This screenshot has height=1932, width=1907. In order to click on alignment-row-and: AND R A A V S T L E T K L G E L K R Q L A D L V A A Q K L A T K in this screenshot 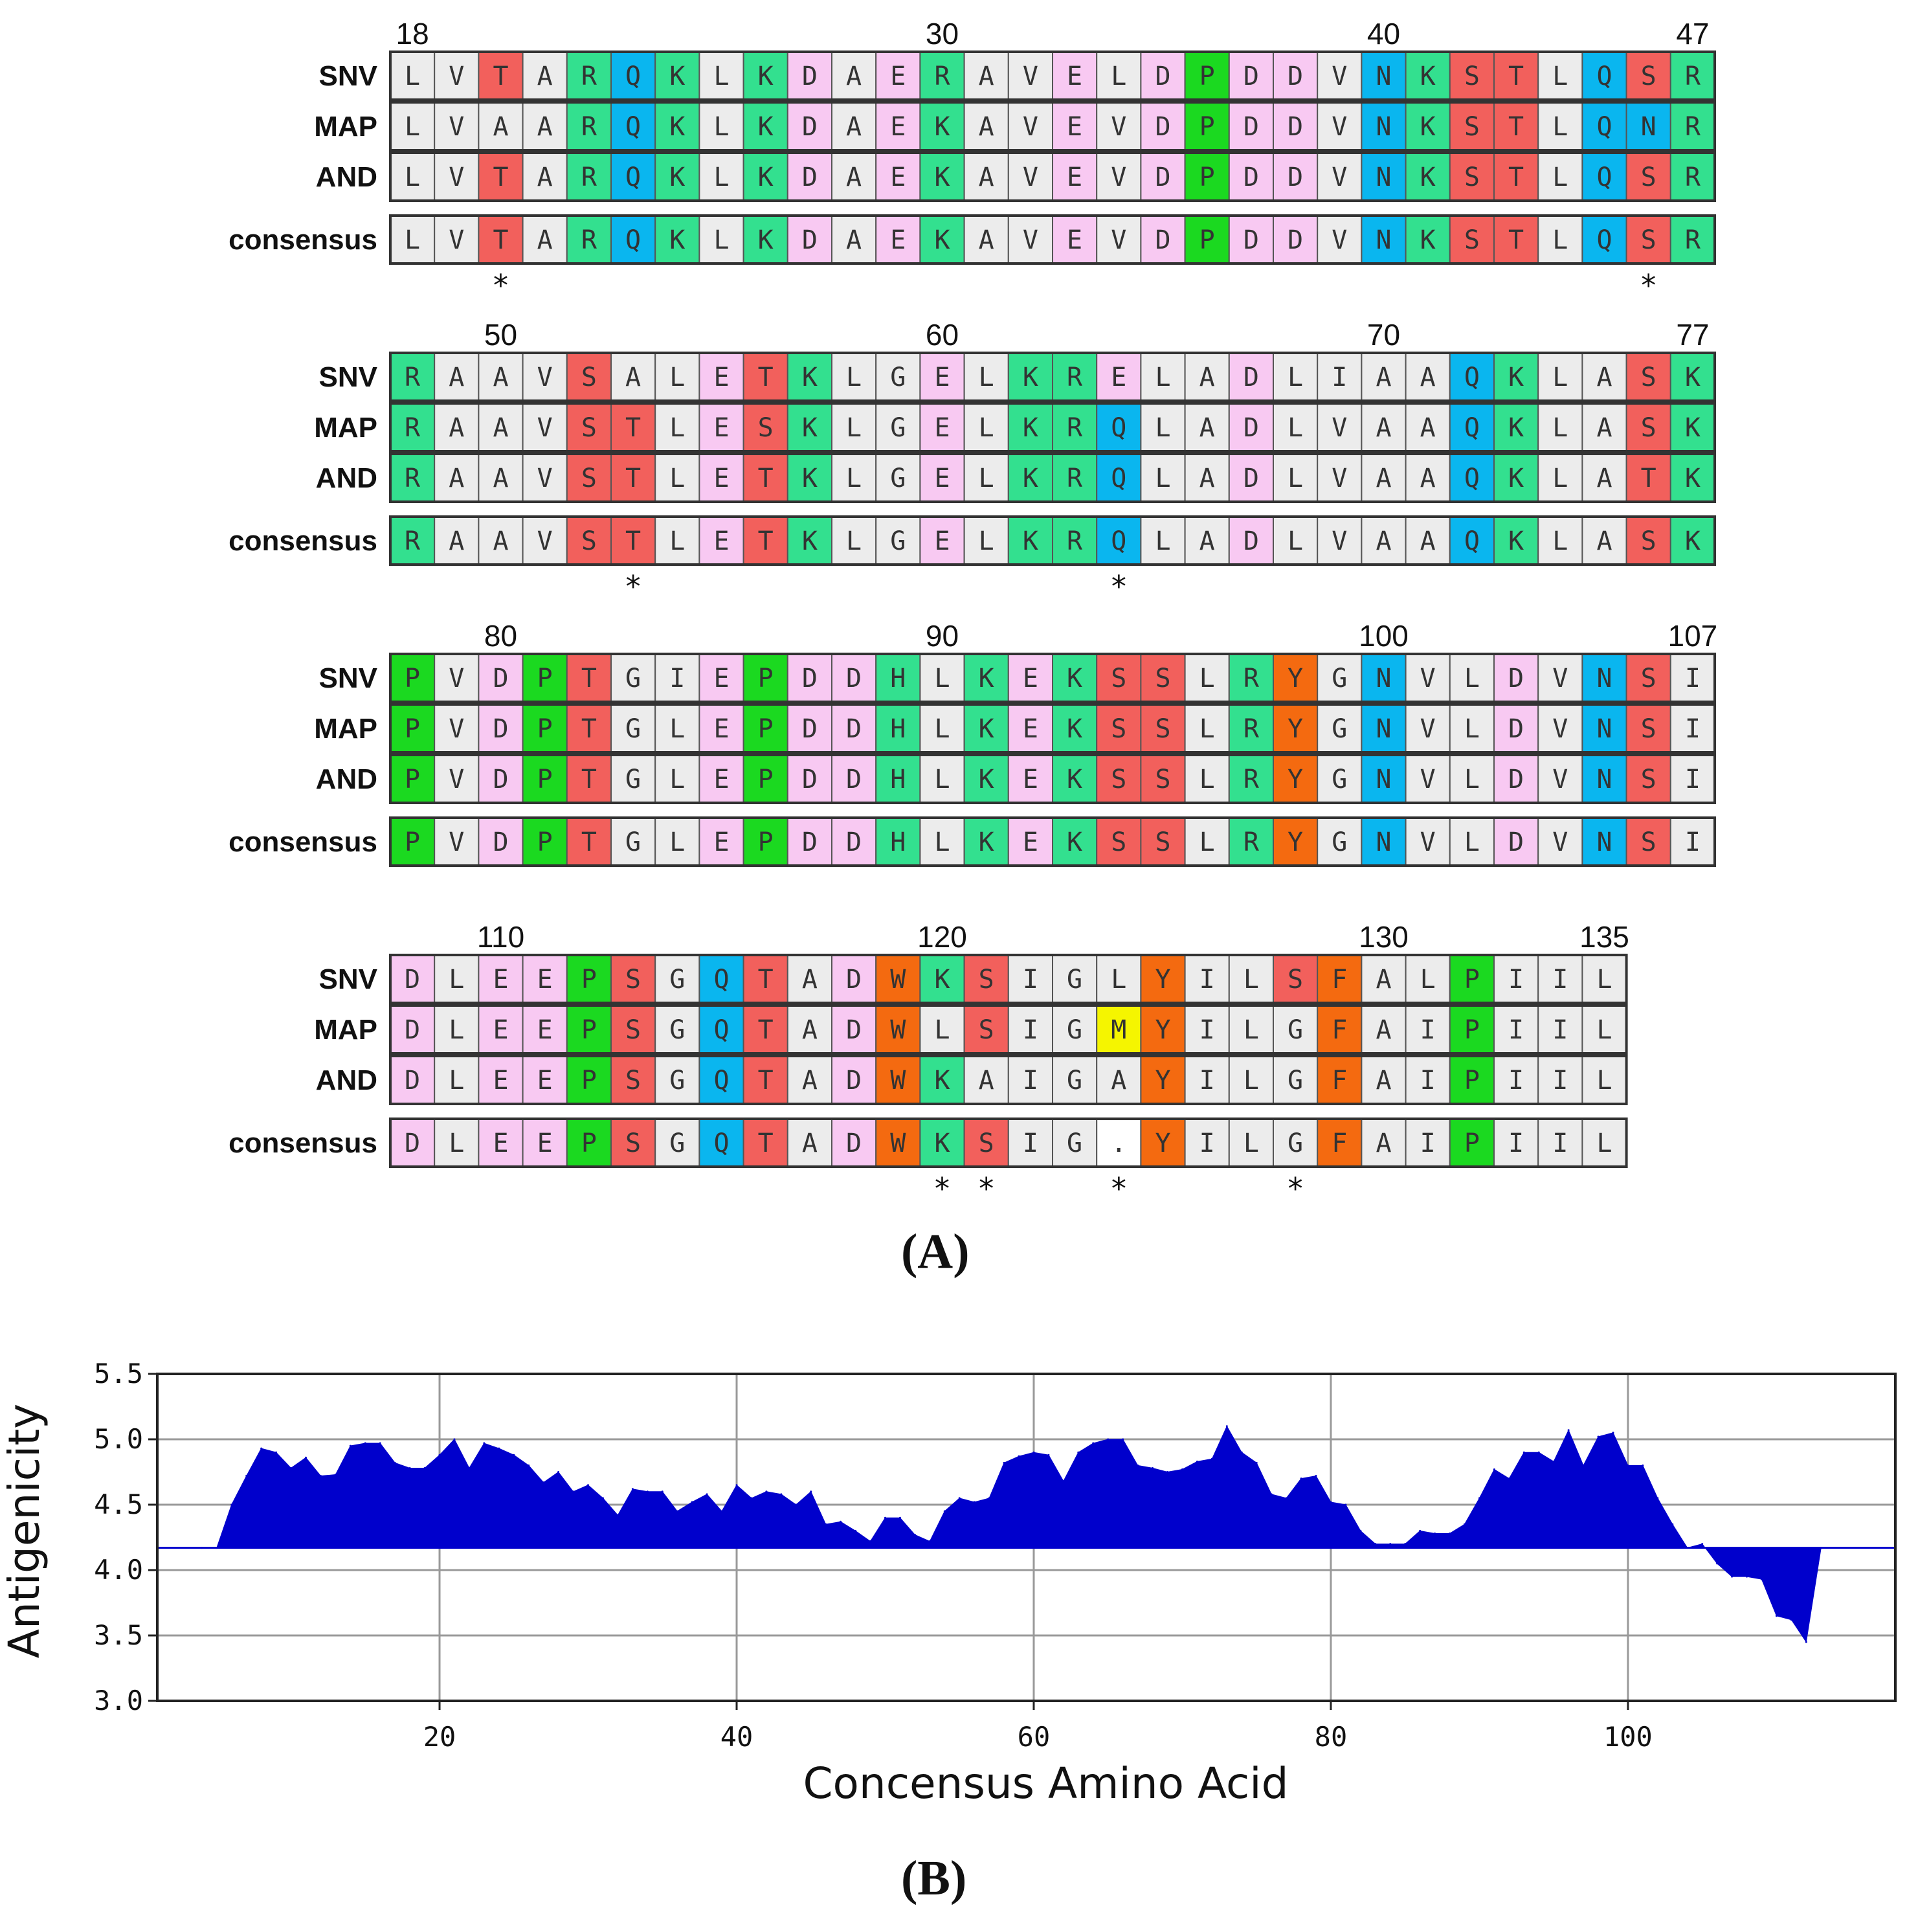, I will do `click(1016, 478)`.